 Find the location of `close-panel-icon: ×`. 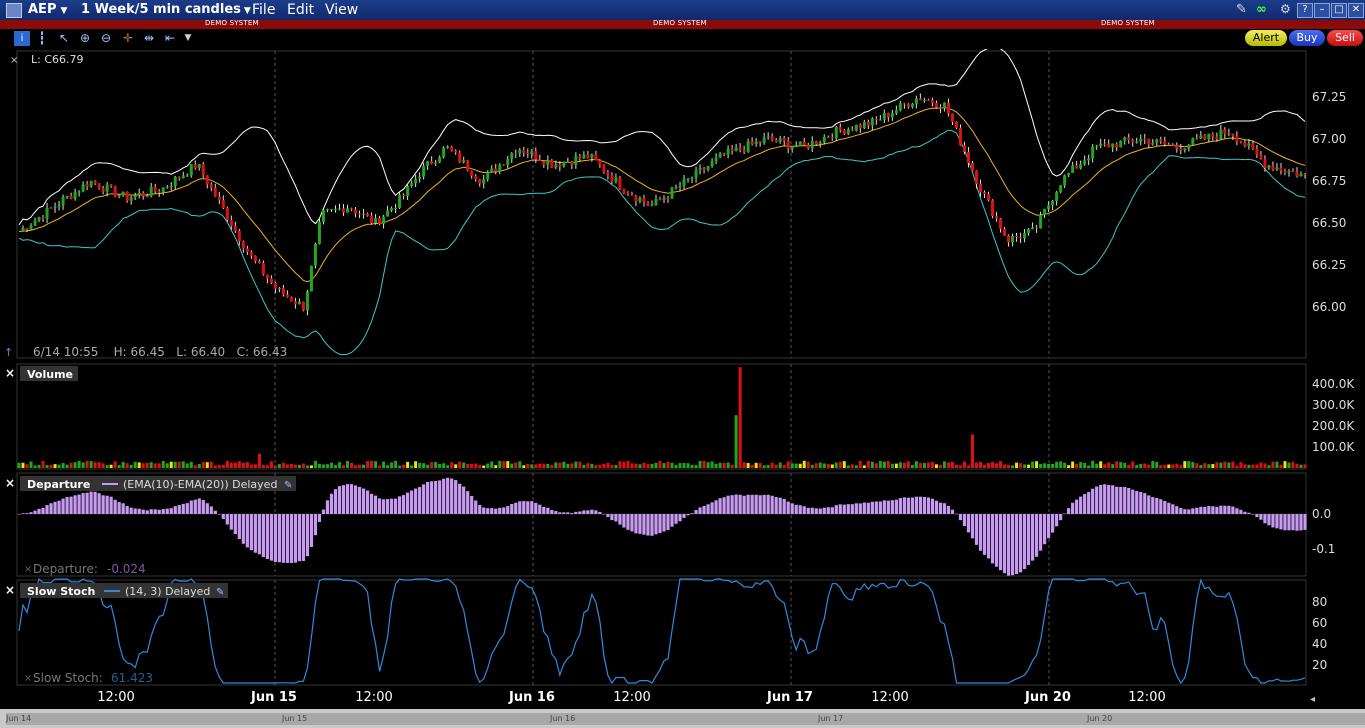

close-panel-icon: × is located at coordinates (14, 60).